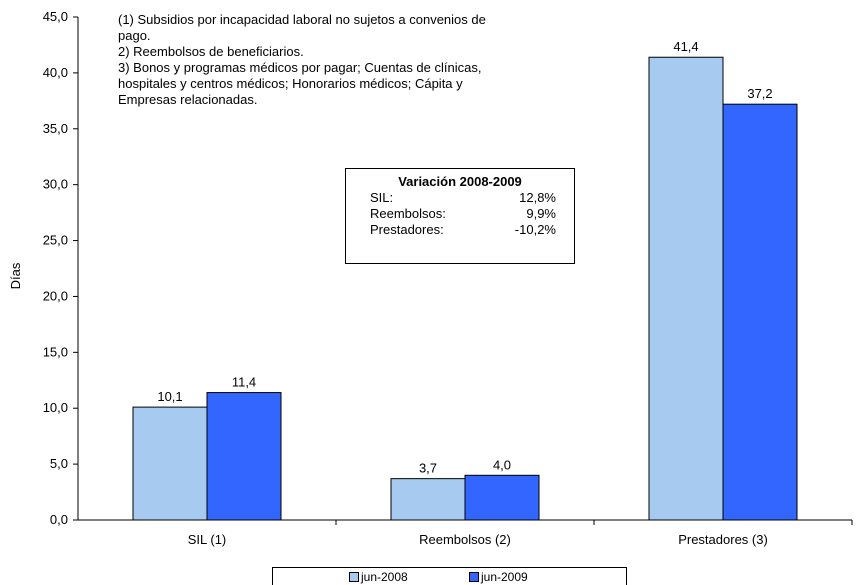 The image size is (857, 585). Describe the element at coordinates (449, 576) in the screenshot. I see `legend: jun-2008 jun-2009` at that location.